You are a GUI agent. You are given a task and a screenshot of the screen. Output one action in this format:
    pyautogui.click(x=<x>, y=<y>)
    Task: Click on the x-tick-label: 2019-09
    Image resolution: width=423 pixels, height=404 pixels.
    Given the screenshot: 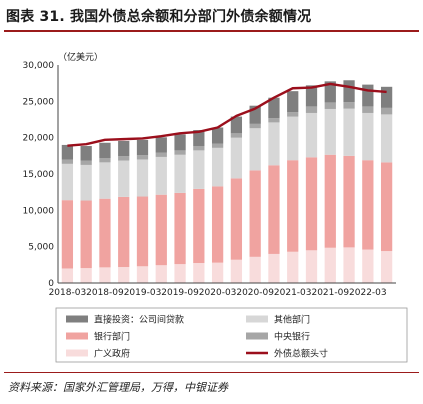 What is the action you would take?
    pyautogui.click(x=180, y=293)
    